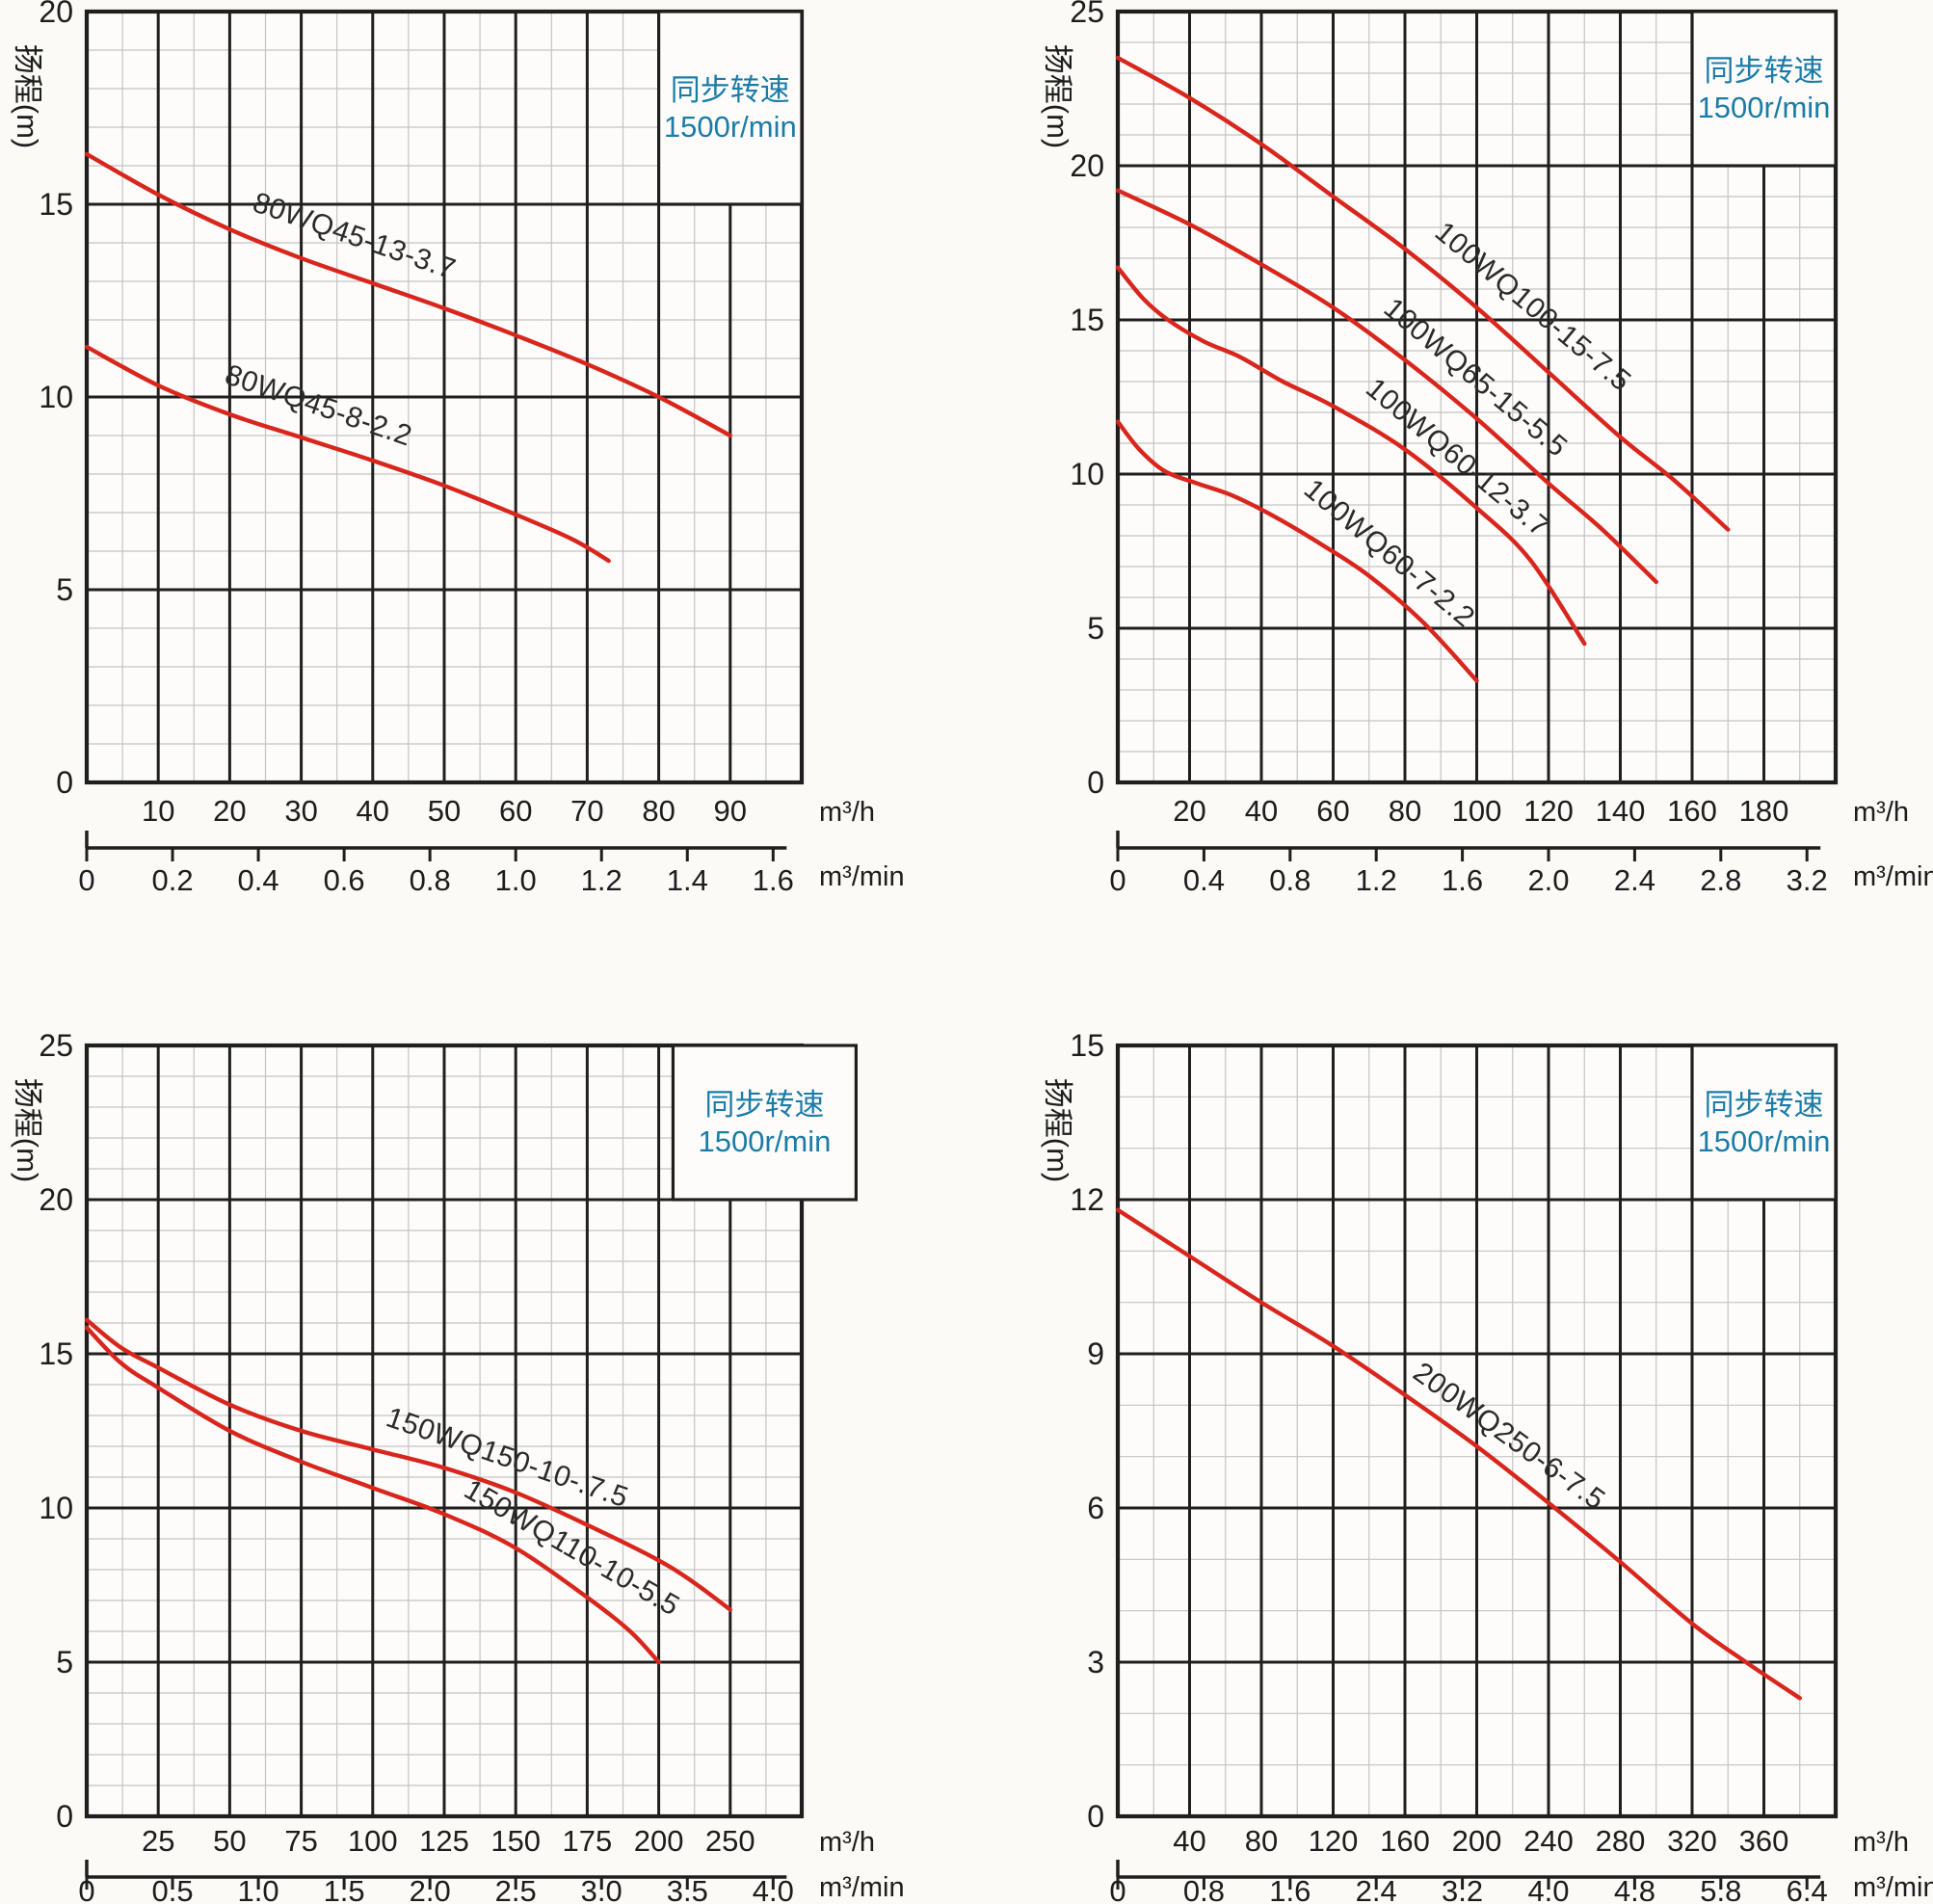  What do you see at coordinates (515, 811) in the screenshot?
I see `svg-text: 60` at bounding box center [515, 811].